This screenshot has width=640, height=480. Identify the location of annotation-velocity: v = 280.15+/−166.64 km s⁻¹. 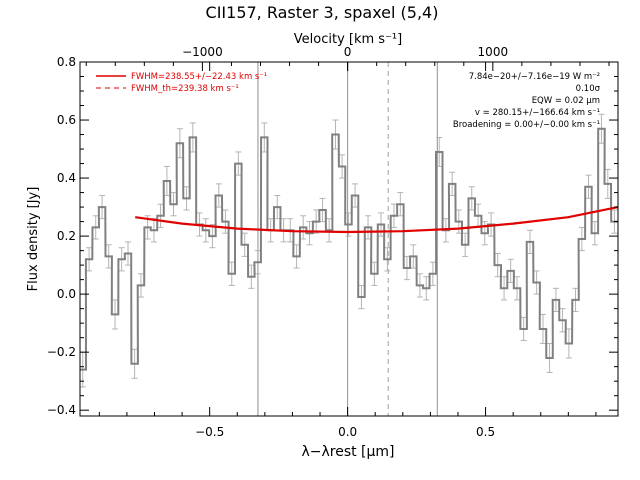
(537, 113).